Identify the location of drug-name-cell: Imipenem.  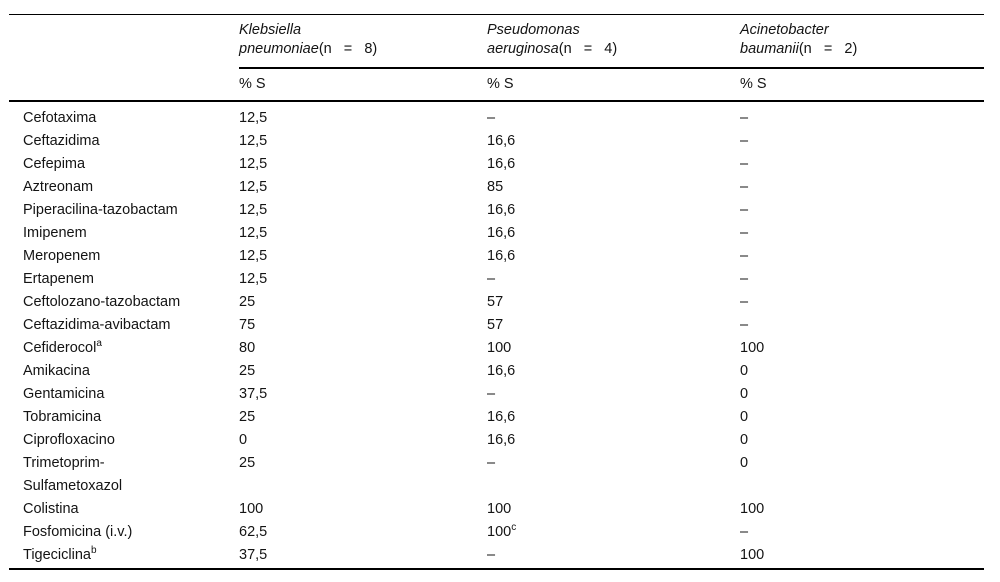
(55, 233).